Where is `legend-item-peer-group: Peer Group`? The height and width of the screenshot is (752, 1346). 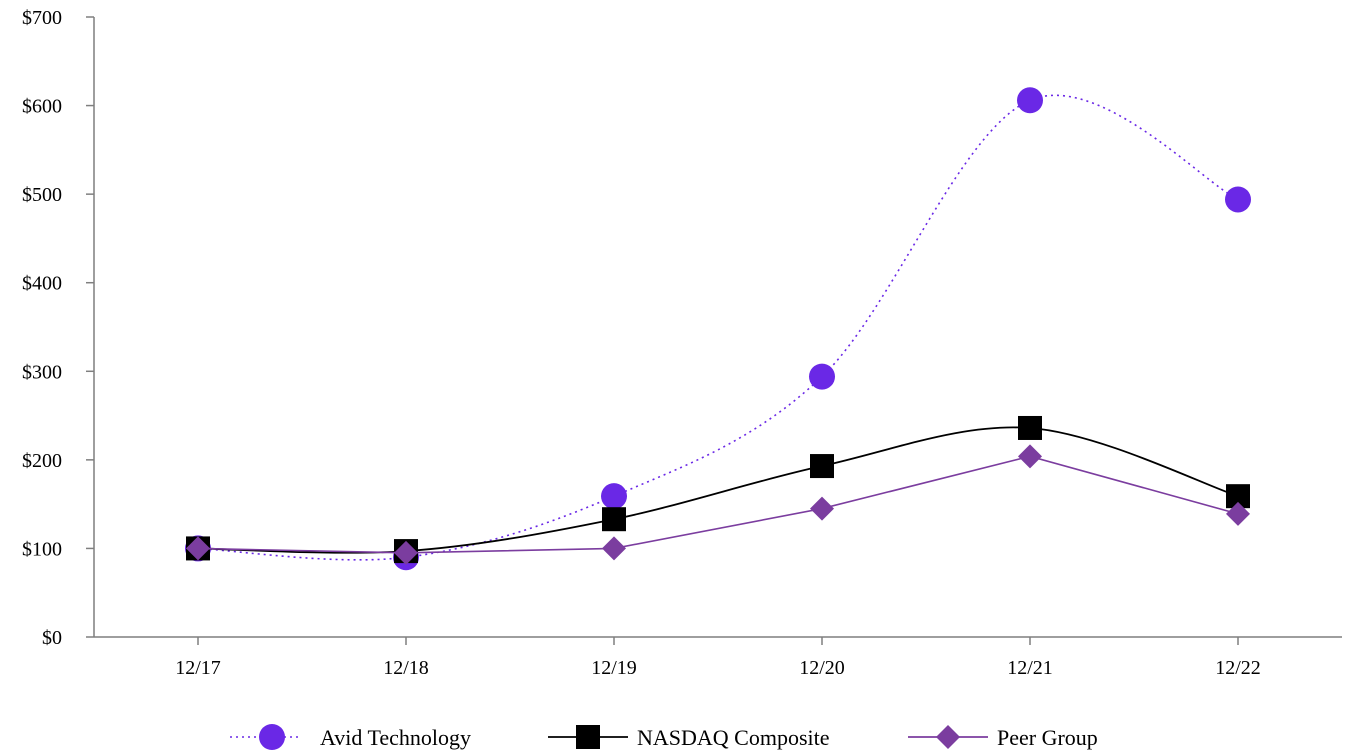 legend-item-peer-group: Peer Group is located at coordinates (1003, 737).